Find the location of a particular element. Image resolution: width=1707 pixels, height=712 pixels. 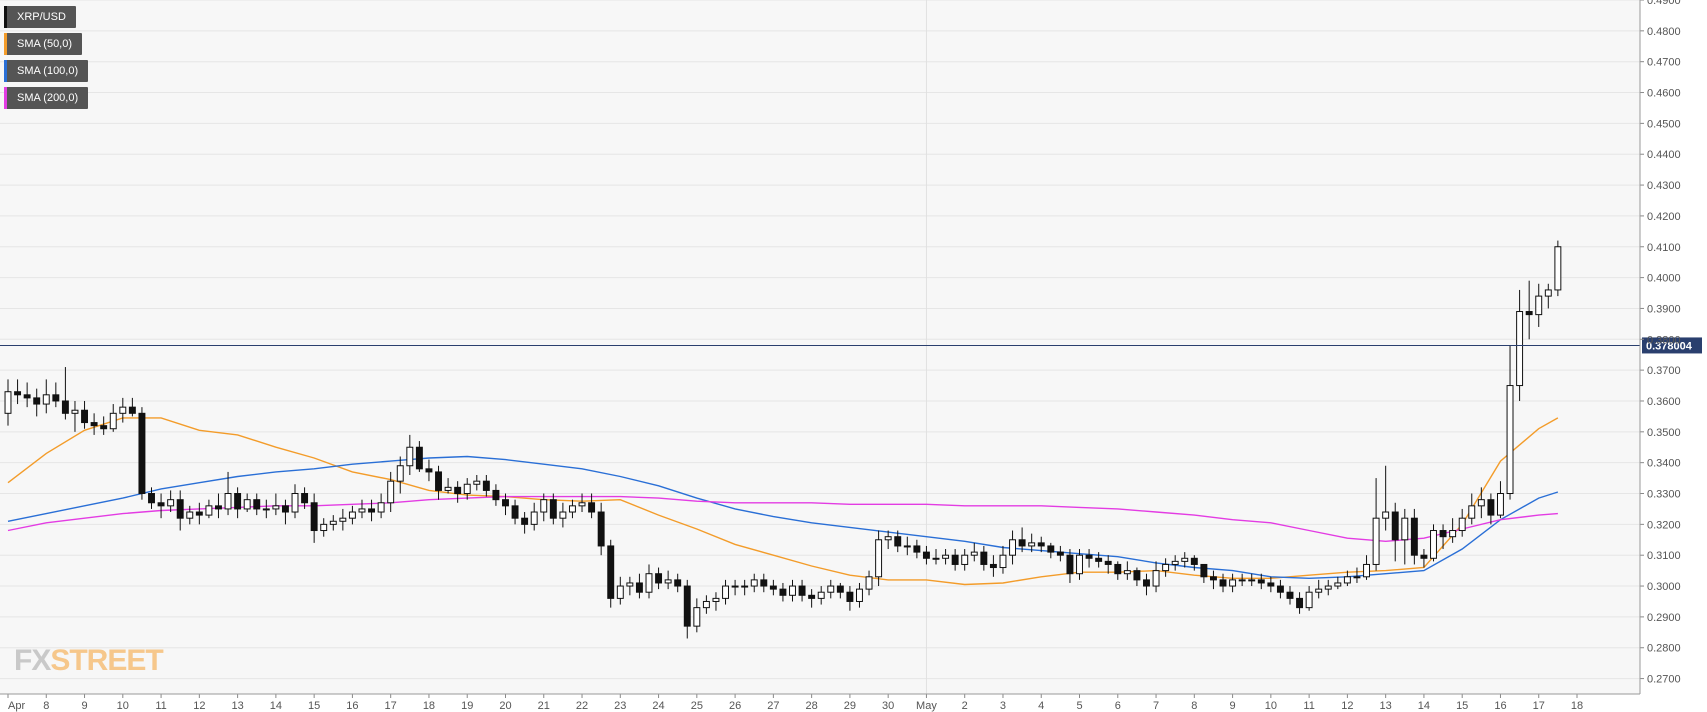

y-tick-label: 0.3800 is located at coordinates (1664, 340).